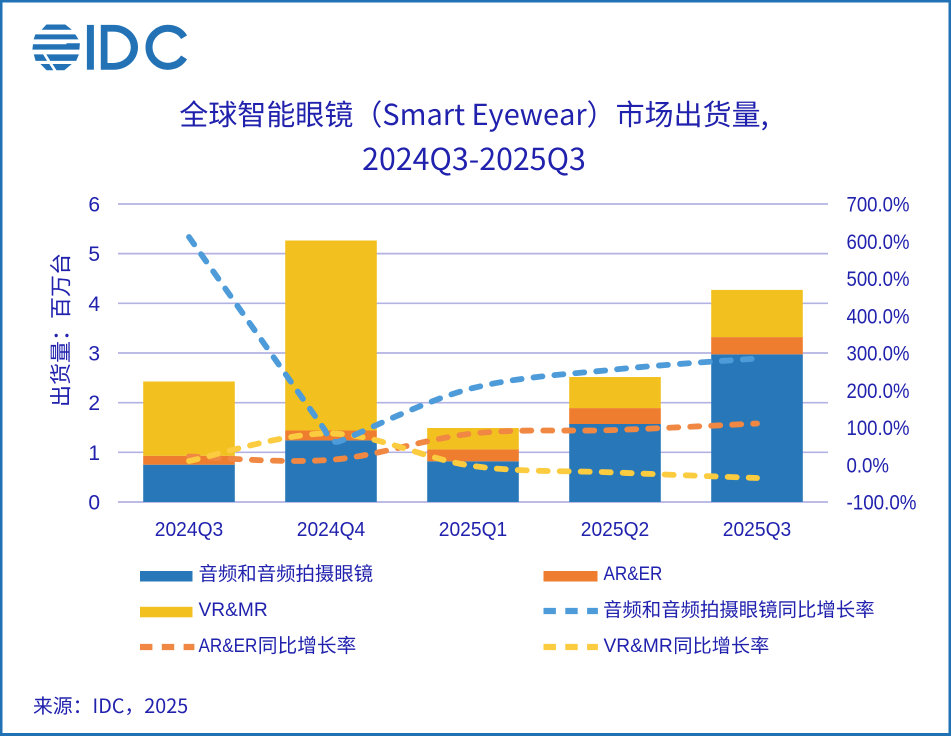 The width and height of the screenshot is (951, 736). Describe the element at coordinates (757, 529) in the screenshot. I see `svg-text: 2025Q3` at that location.